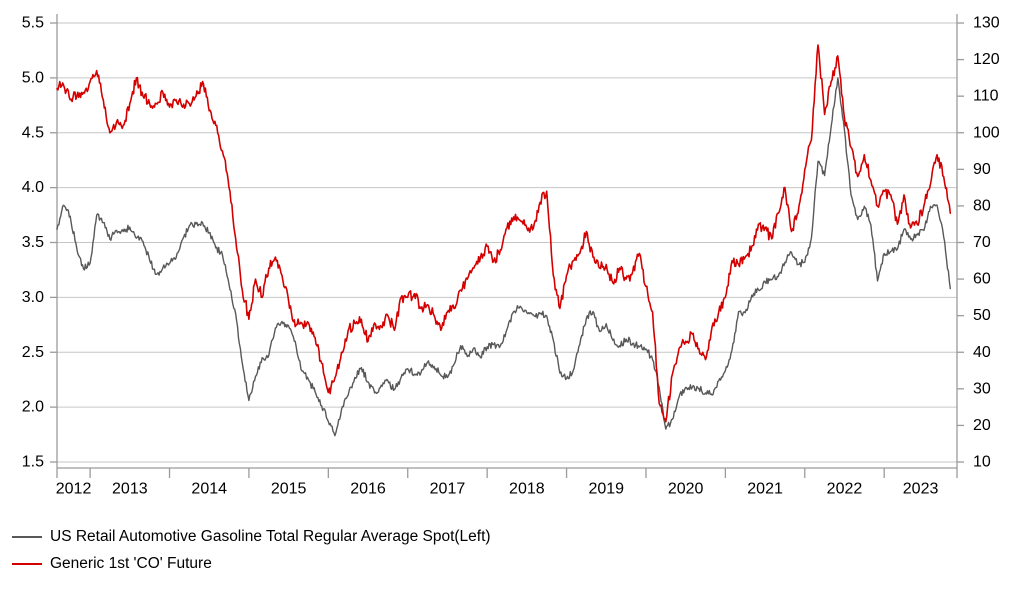  I want to click on y-axis-right-tick-label: 20, so click(982, 425).